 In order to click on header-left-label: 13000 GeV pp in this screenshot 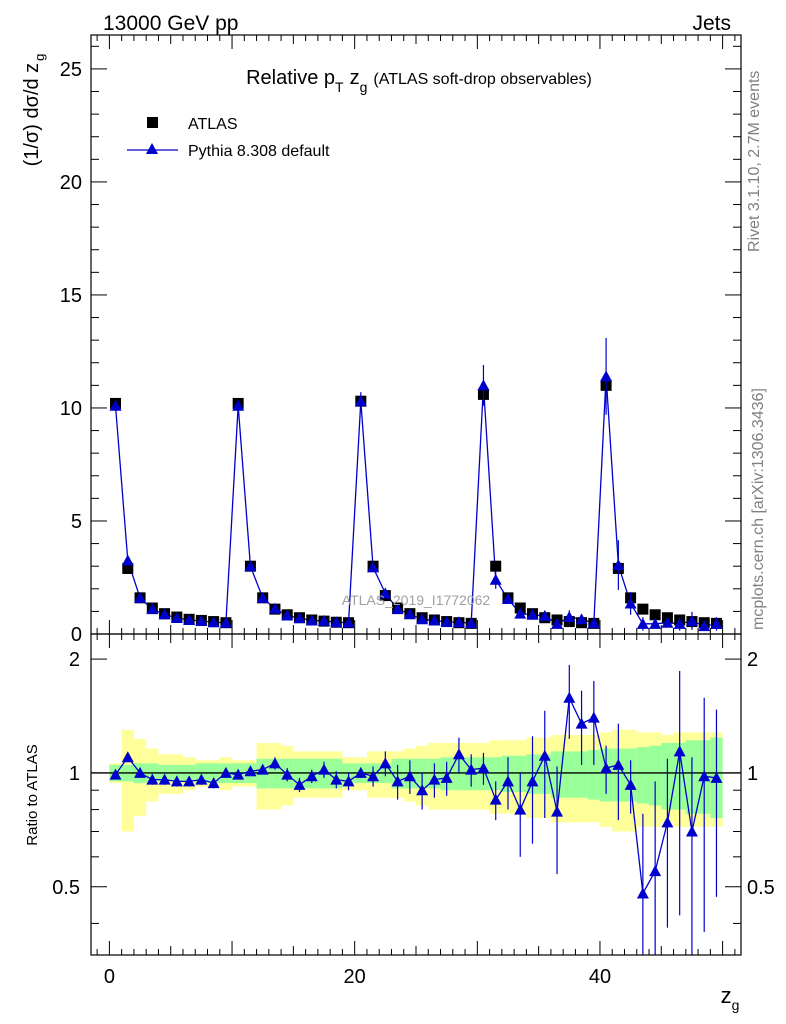, I will do `click(170, 23)`.